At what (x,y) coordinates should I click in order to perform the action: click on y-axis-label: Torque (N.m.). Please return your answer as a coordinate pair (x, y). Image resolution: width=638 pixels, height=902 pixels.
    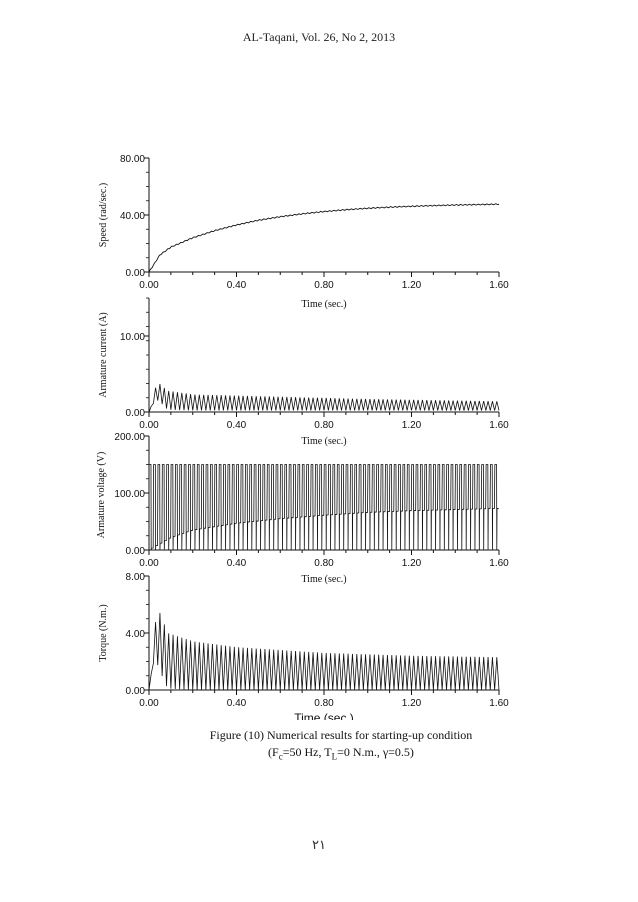
    Looking at the image, I should click on (103, 632).